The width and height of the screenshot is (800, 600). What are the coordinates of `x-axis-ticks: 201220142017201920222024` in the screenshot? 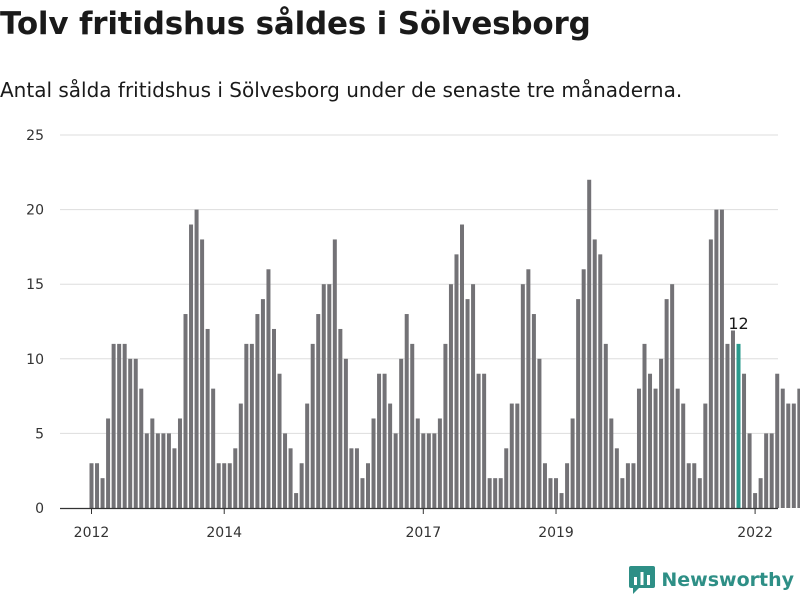 It's located at (423, 524).